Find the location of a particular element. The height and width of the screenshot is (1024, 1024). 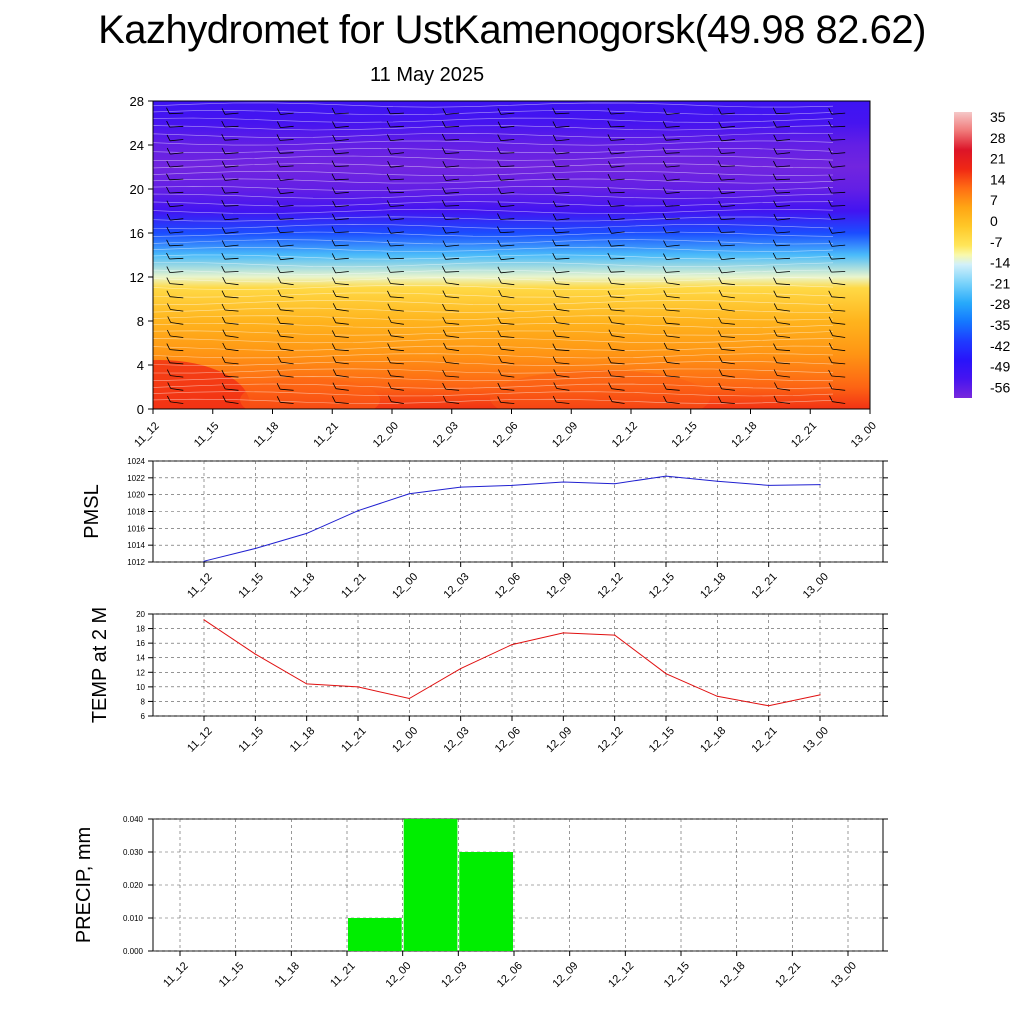

colorbar-label: 35 is located at coordinates (998, 117).